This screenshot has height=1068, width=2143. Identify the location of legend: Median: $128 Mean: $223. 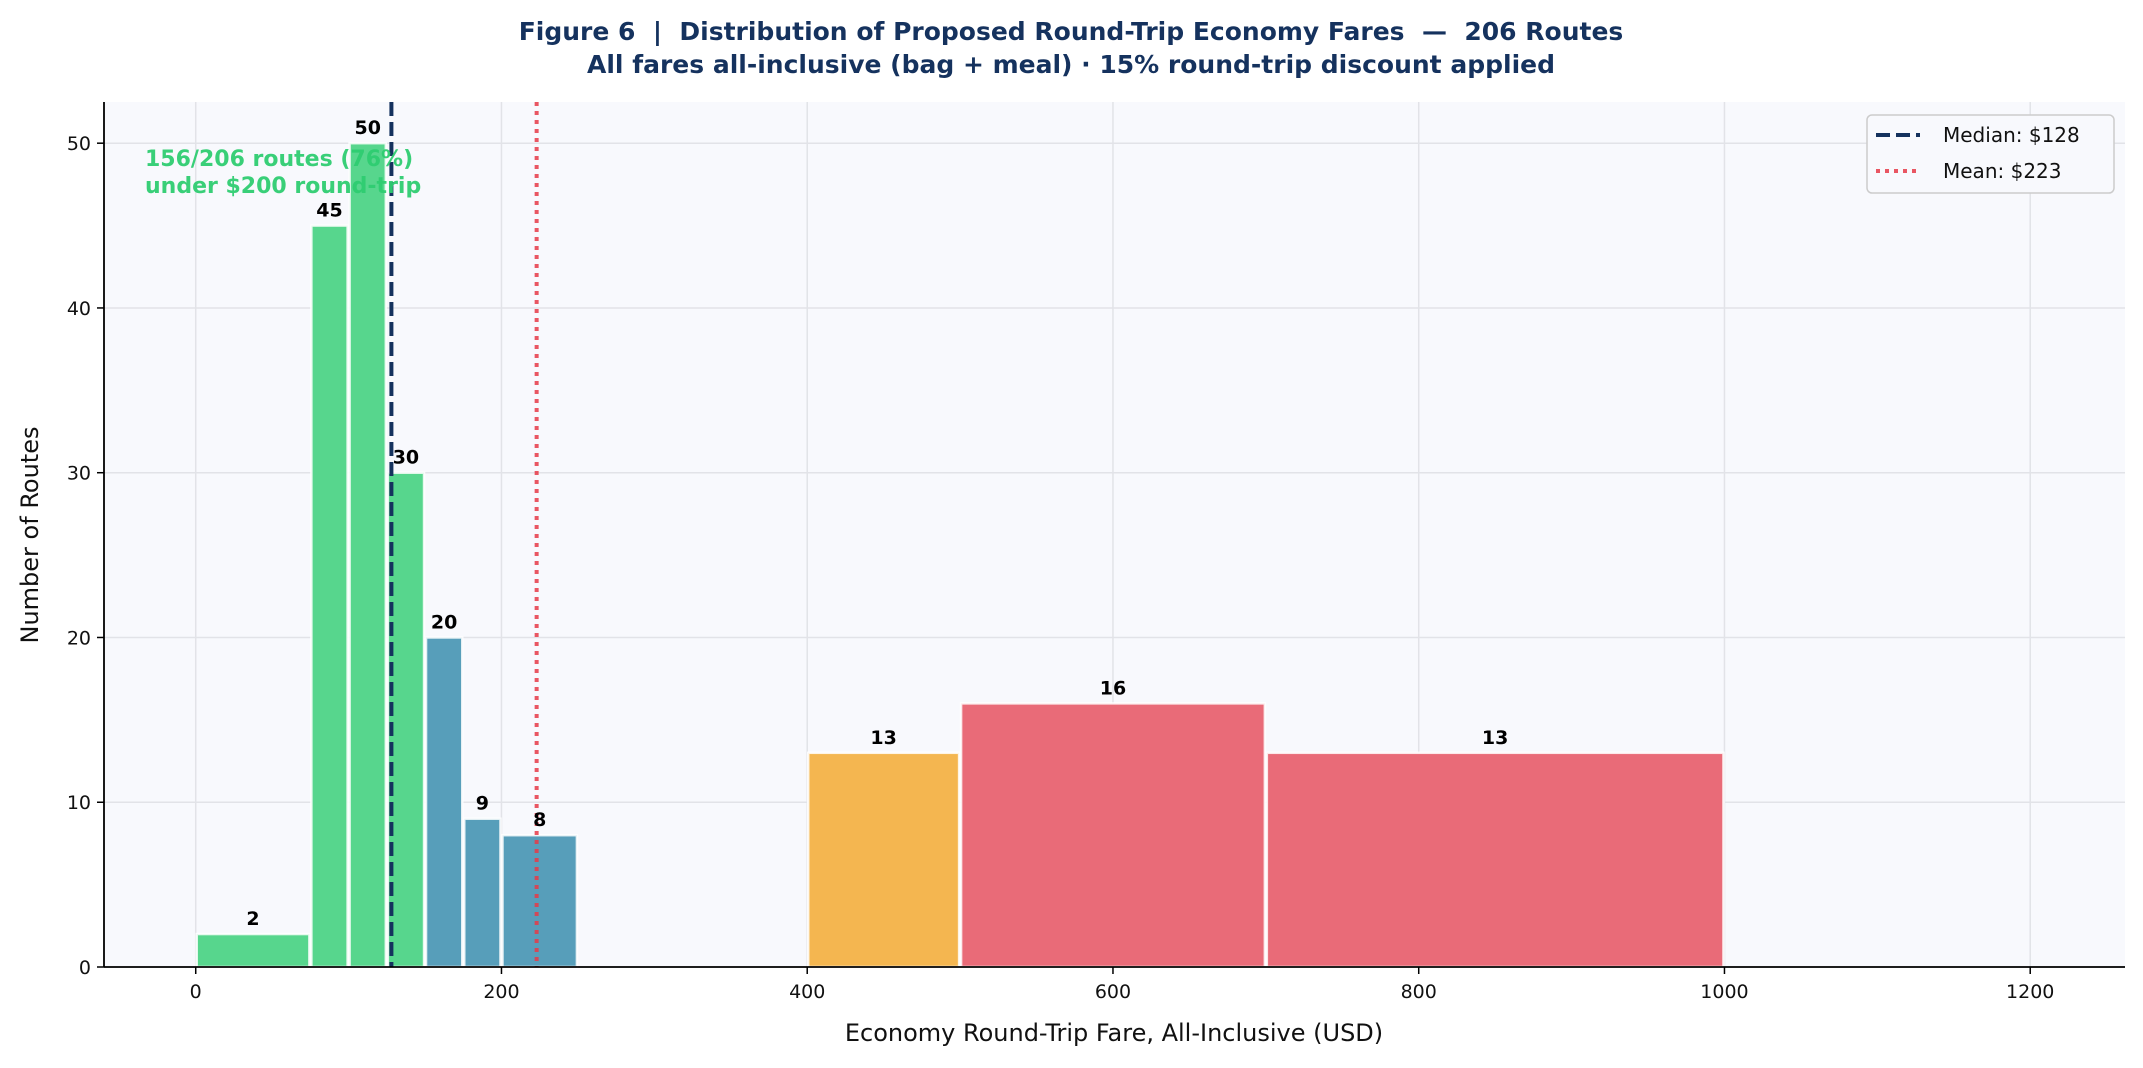
(1990, 154).